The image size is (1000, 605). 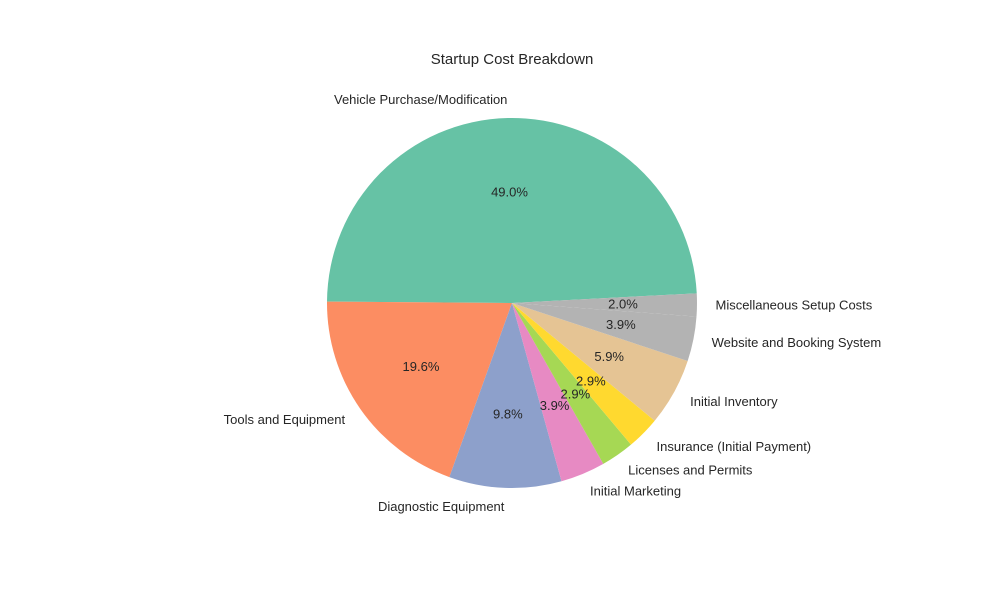 I want to click on pie-slice-tools-and-equipment, so click(x=419, y=389).